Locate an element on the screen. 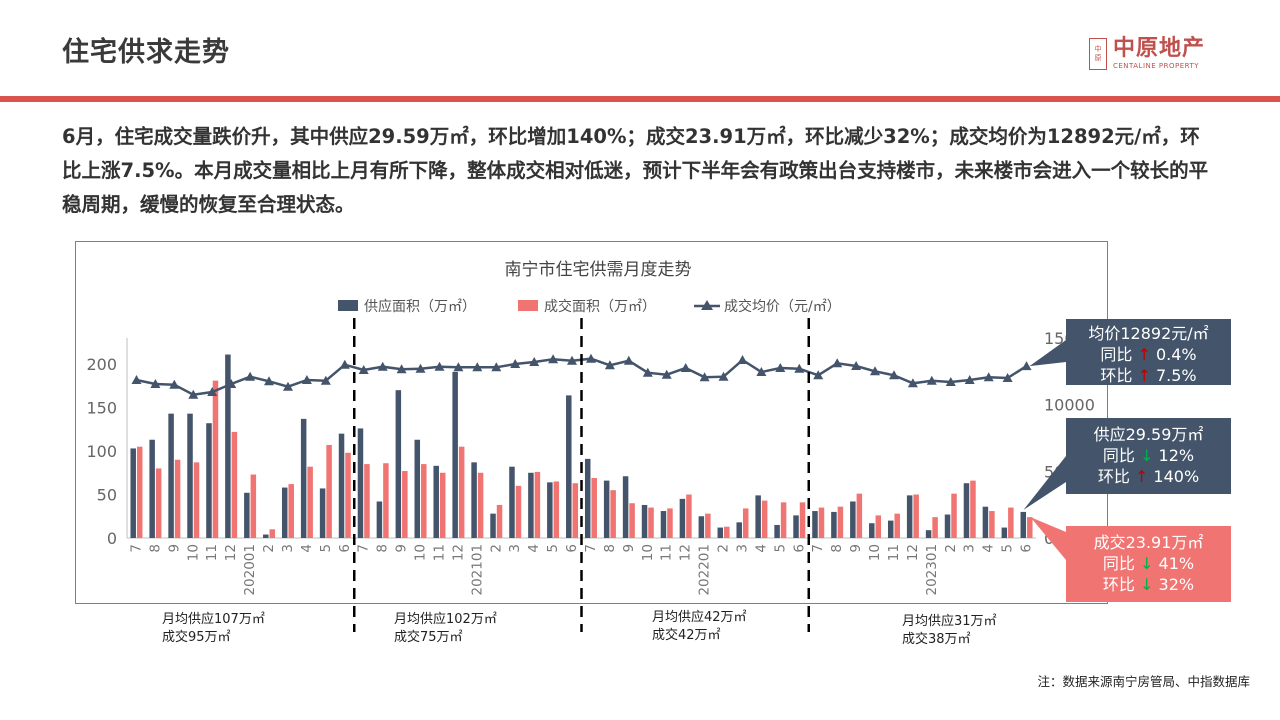  deal-callout-line1: 成交23.91万㎡ is located at coordinates (1148, 542).